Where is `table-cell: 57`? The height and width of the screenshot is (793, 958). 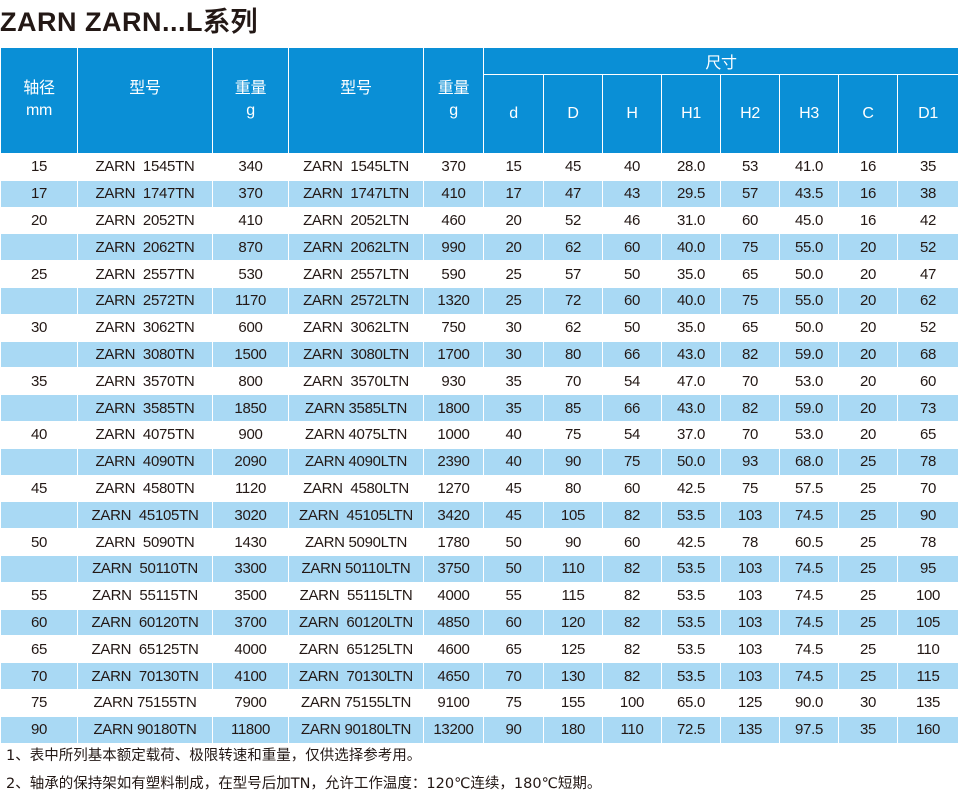
table-cell: 57 is located at coordinates (573, 274).